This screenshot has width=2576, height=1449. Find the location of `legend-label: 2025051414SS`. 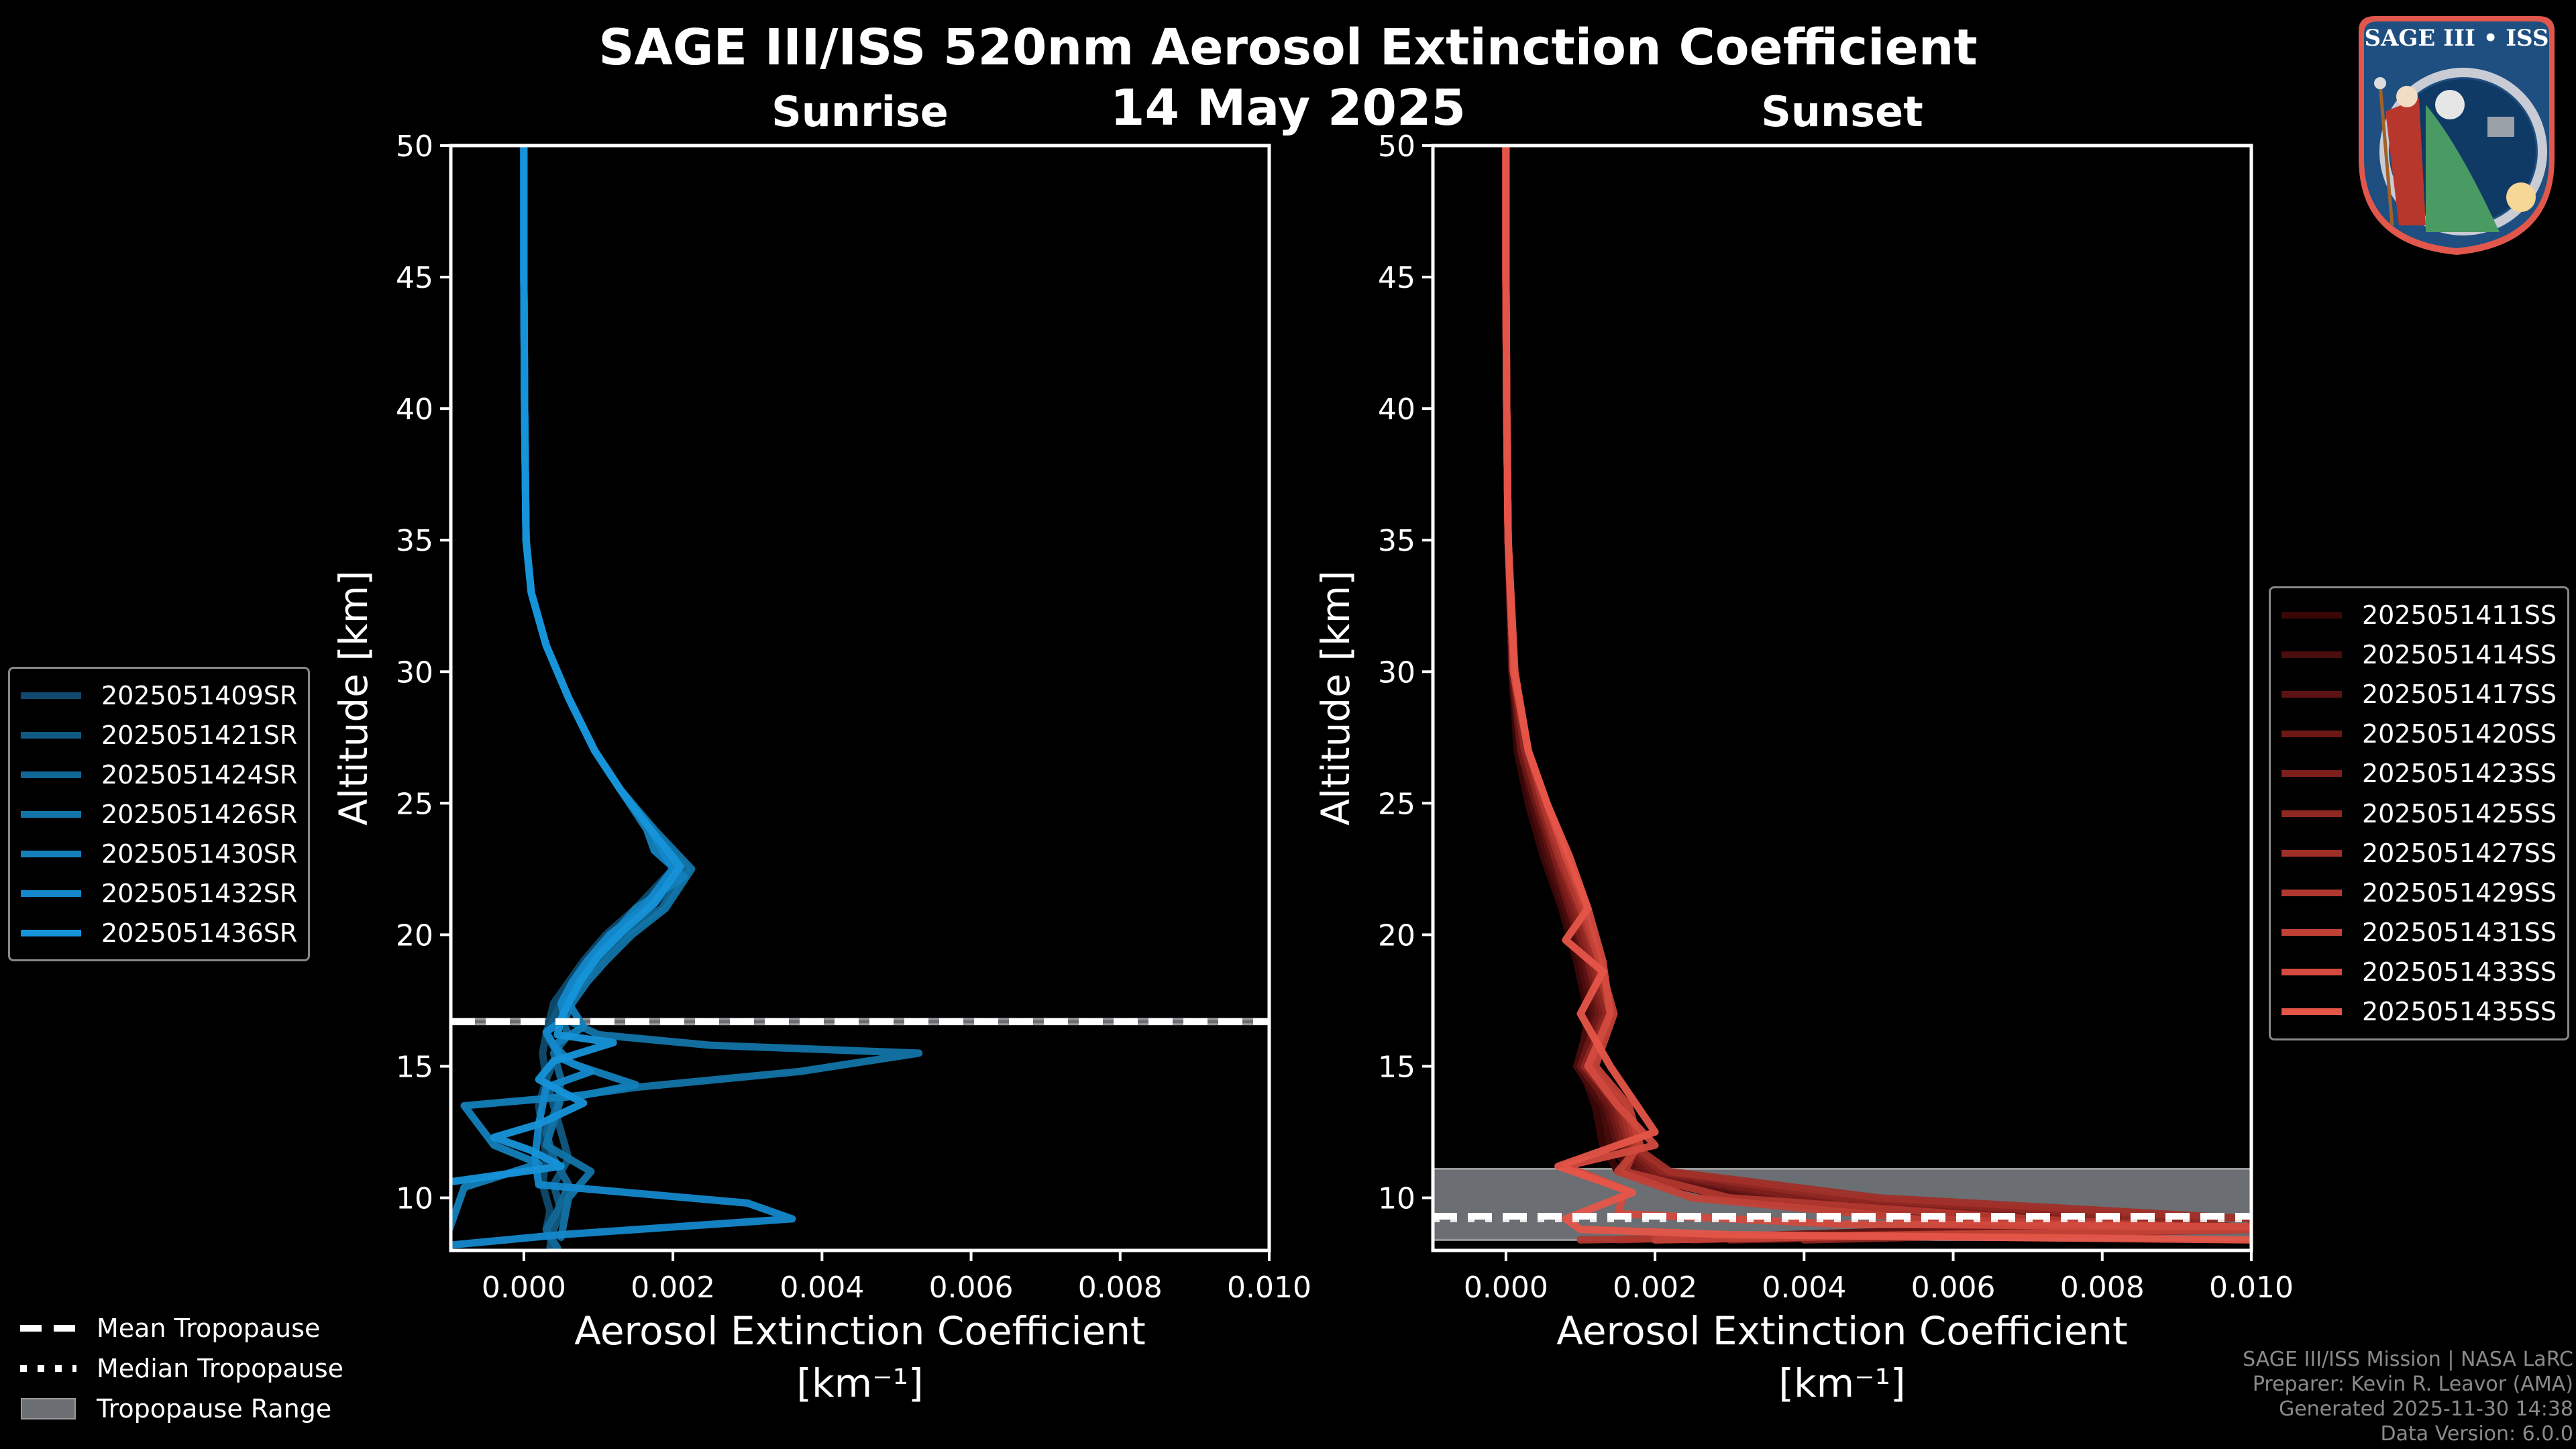

legend-label: 2025051414SS is located at coordinates (2459, 654).